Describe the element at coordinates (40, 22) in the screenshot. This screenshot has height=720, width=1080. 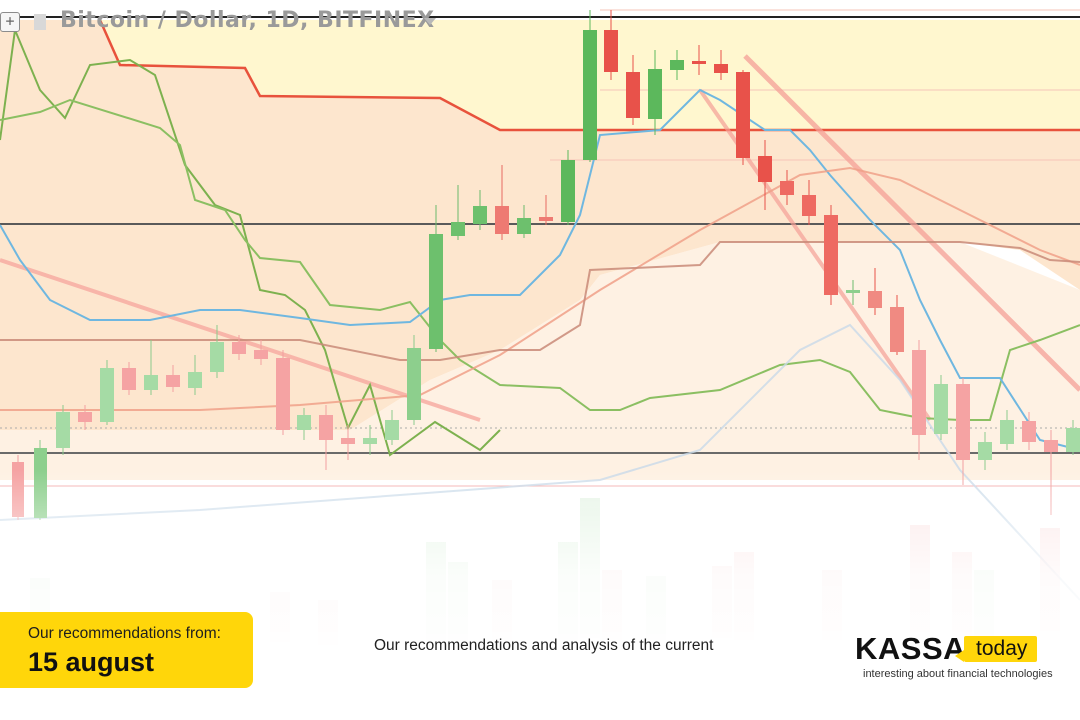
I see `series-flag-icon` at that location.